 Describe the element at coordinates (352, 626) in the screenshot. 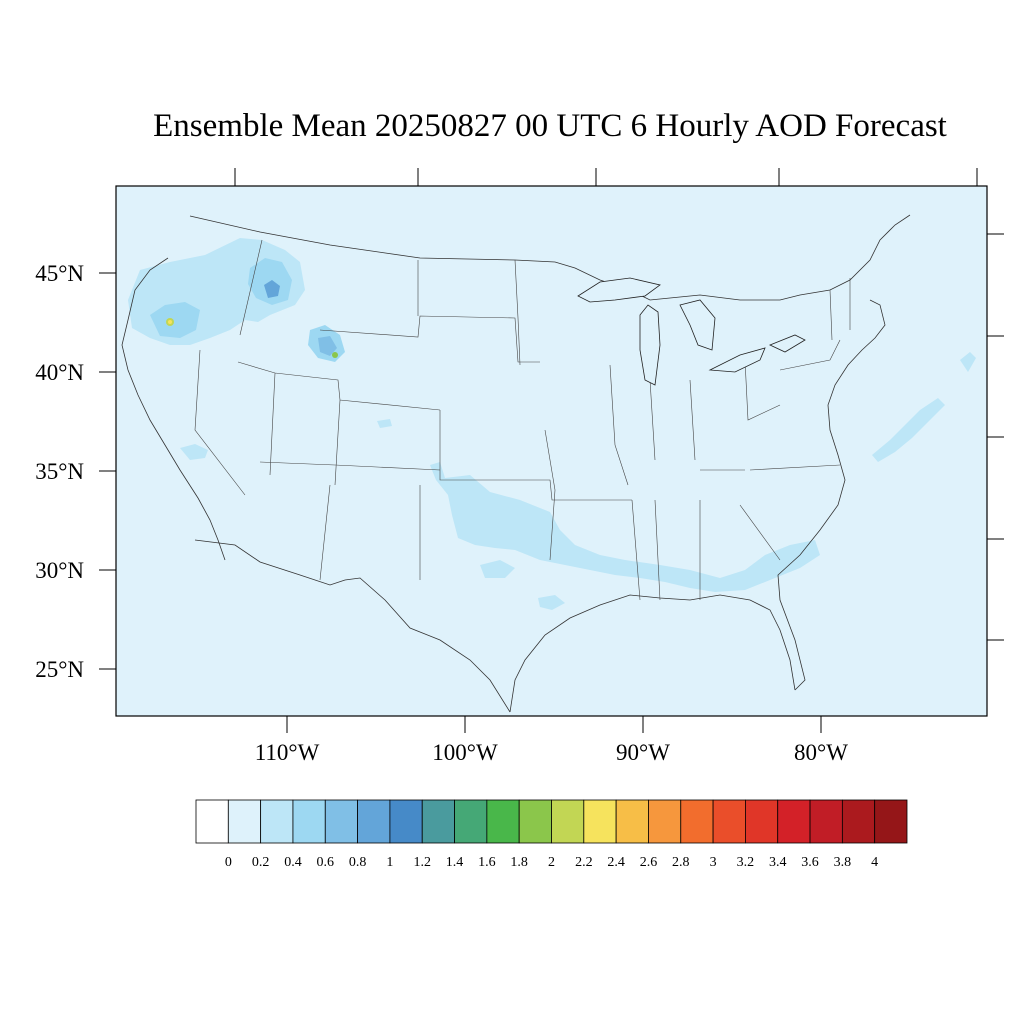

I see `mexico-border` at that location.